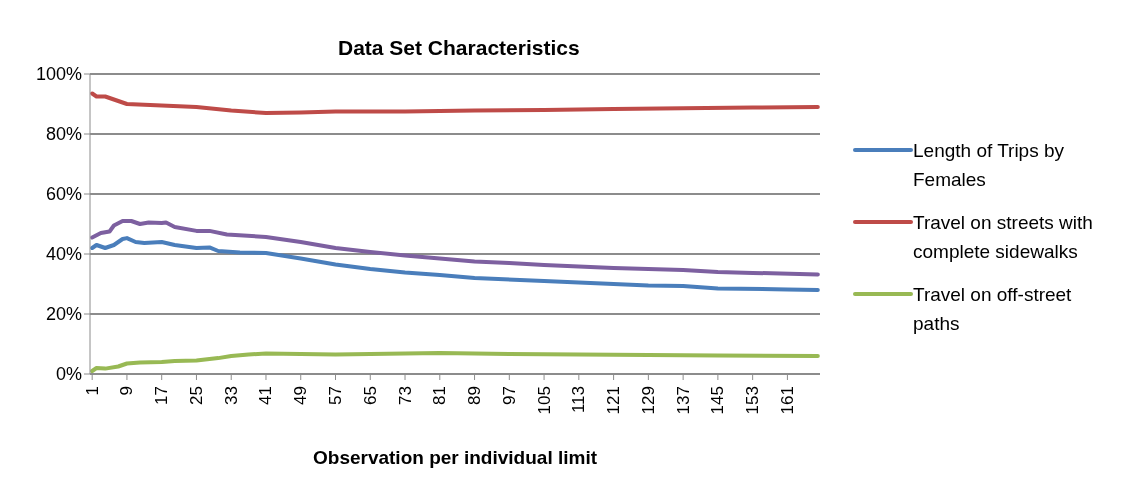  I want to click on y-tick-label: 20%, so click(63, 314).